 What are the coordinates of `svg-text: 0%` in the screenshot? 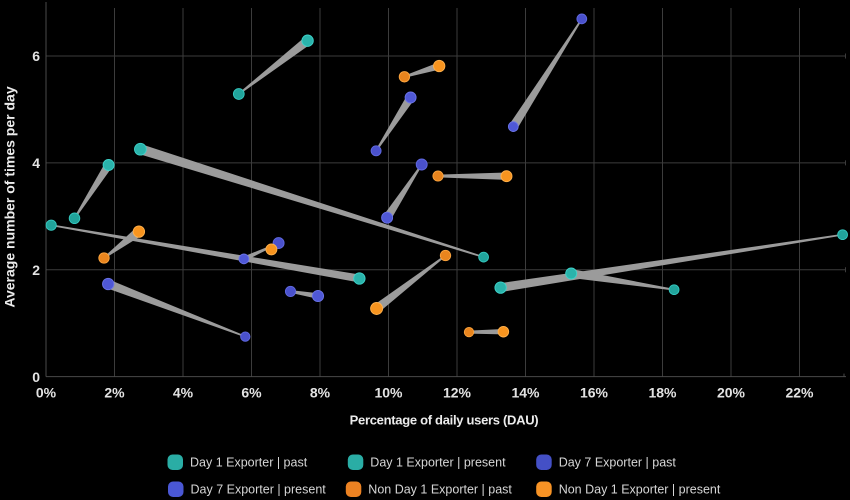 It's located at (46, 392).